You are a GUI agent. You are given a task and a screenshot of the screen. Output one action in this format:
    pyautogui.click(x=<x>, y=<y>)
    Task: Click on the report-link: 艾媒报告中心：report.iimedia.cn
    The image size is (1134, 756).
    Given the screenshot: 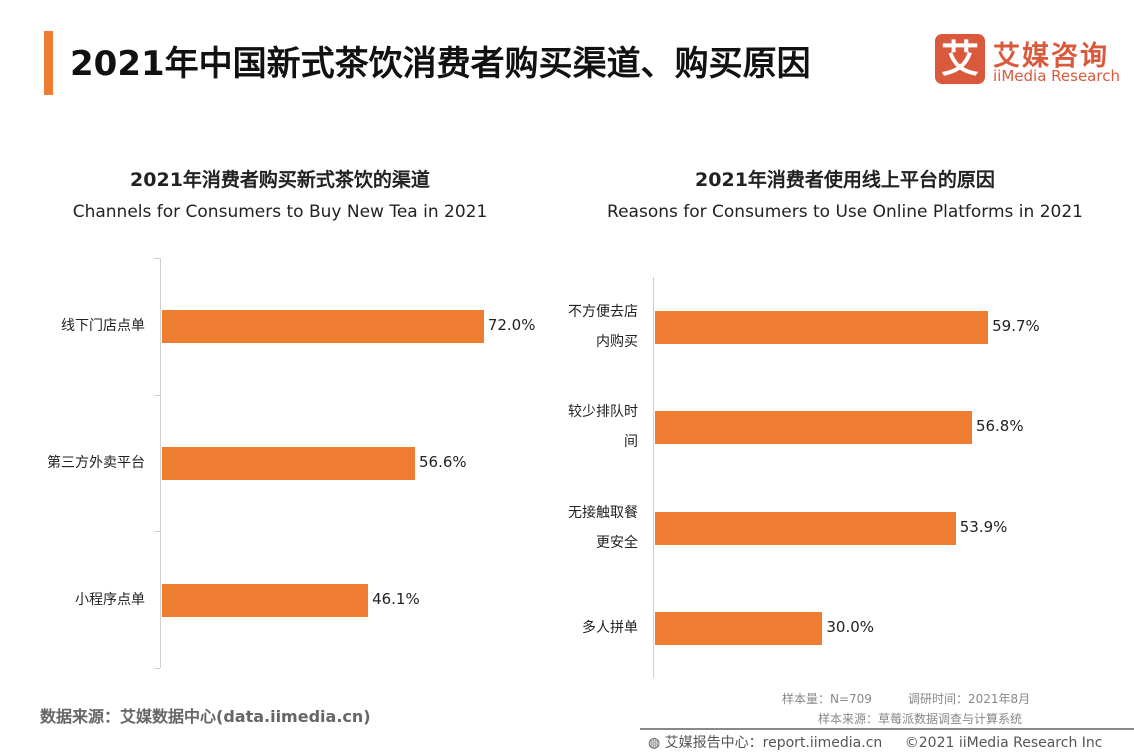 What is the action you would take?
    pyautogui.click(x=773, y=743)
    